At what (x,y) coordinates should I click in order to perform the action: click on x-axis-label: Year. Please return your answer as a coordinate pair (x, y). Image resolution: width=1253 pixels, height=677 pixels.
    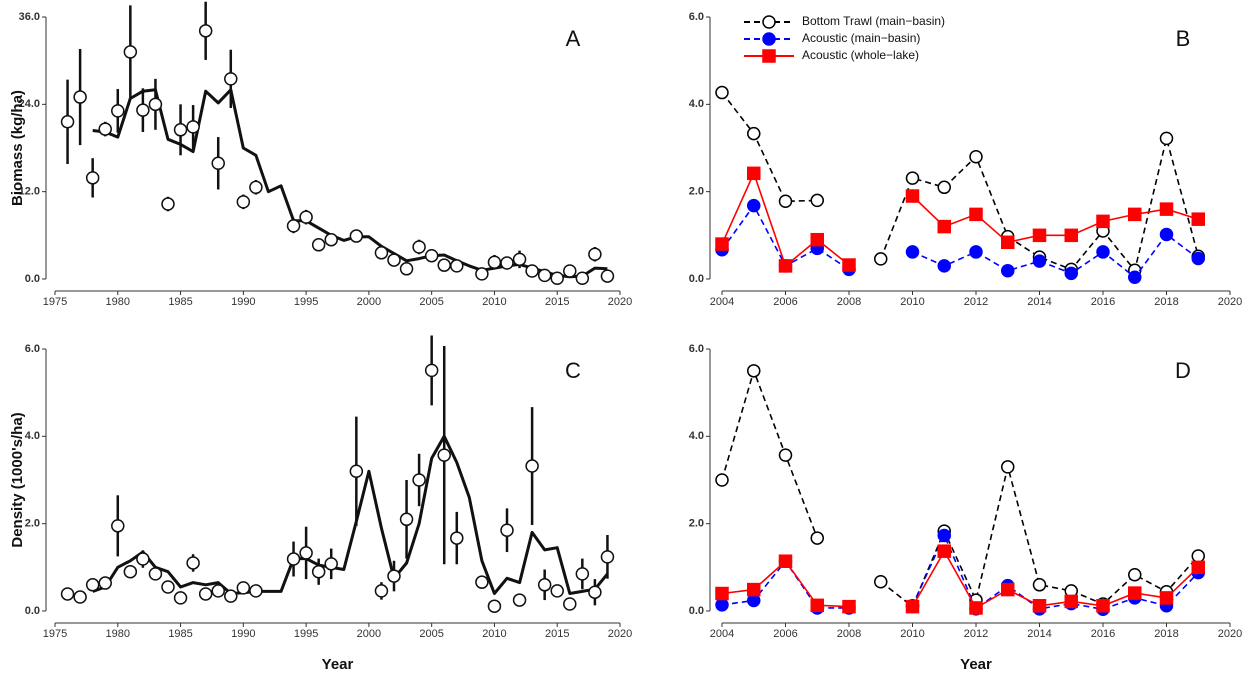
    Looking at the image, I should click on (338, 664).